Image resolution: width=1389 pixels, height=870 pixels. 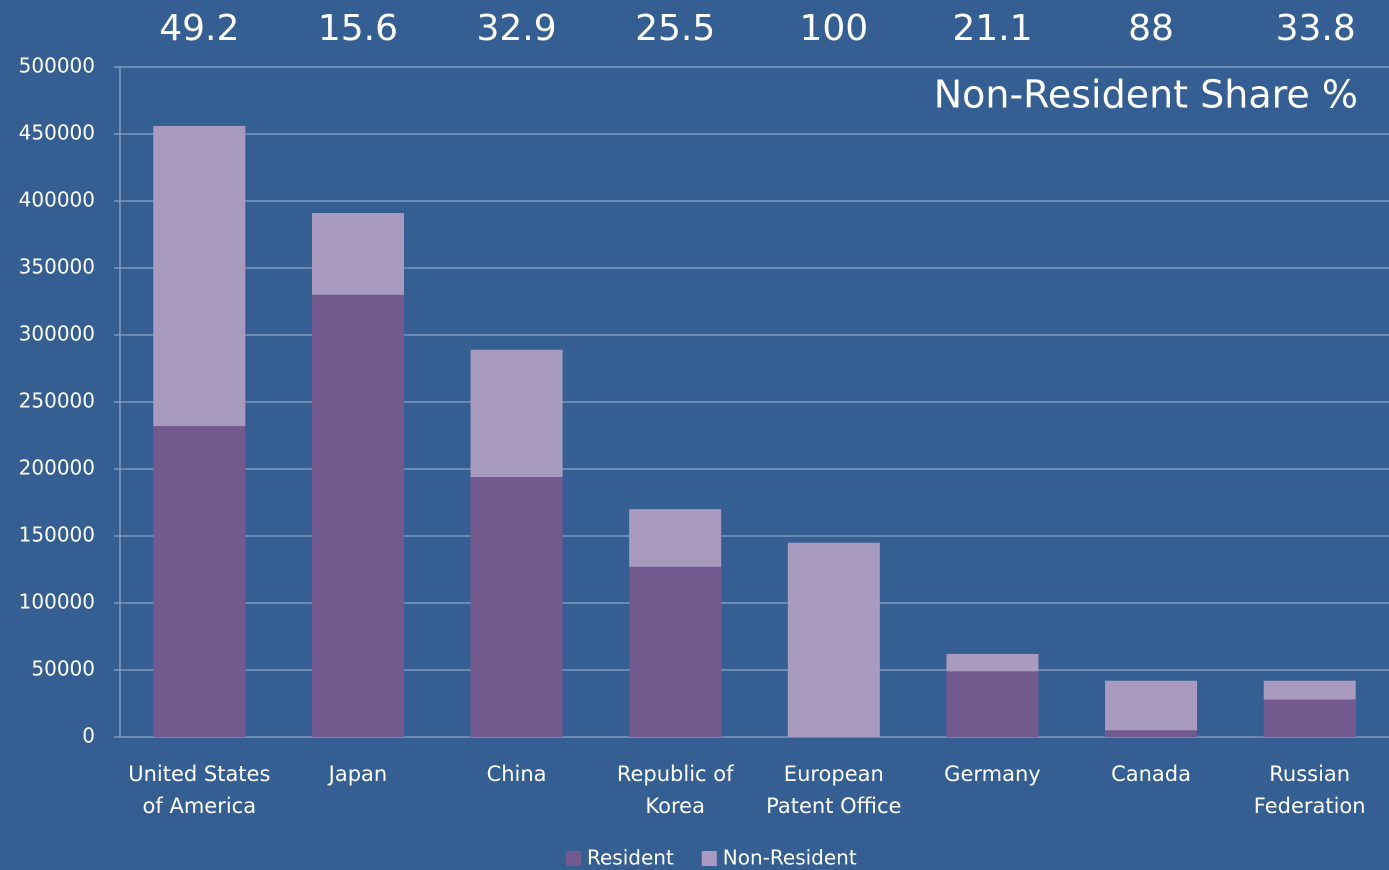 What do you see at coordinates (88, 736) in the screenshot?
I see `y-tick-label: 0` at bounding box center [88, 736].